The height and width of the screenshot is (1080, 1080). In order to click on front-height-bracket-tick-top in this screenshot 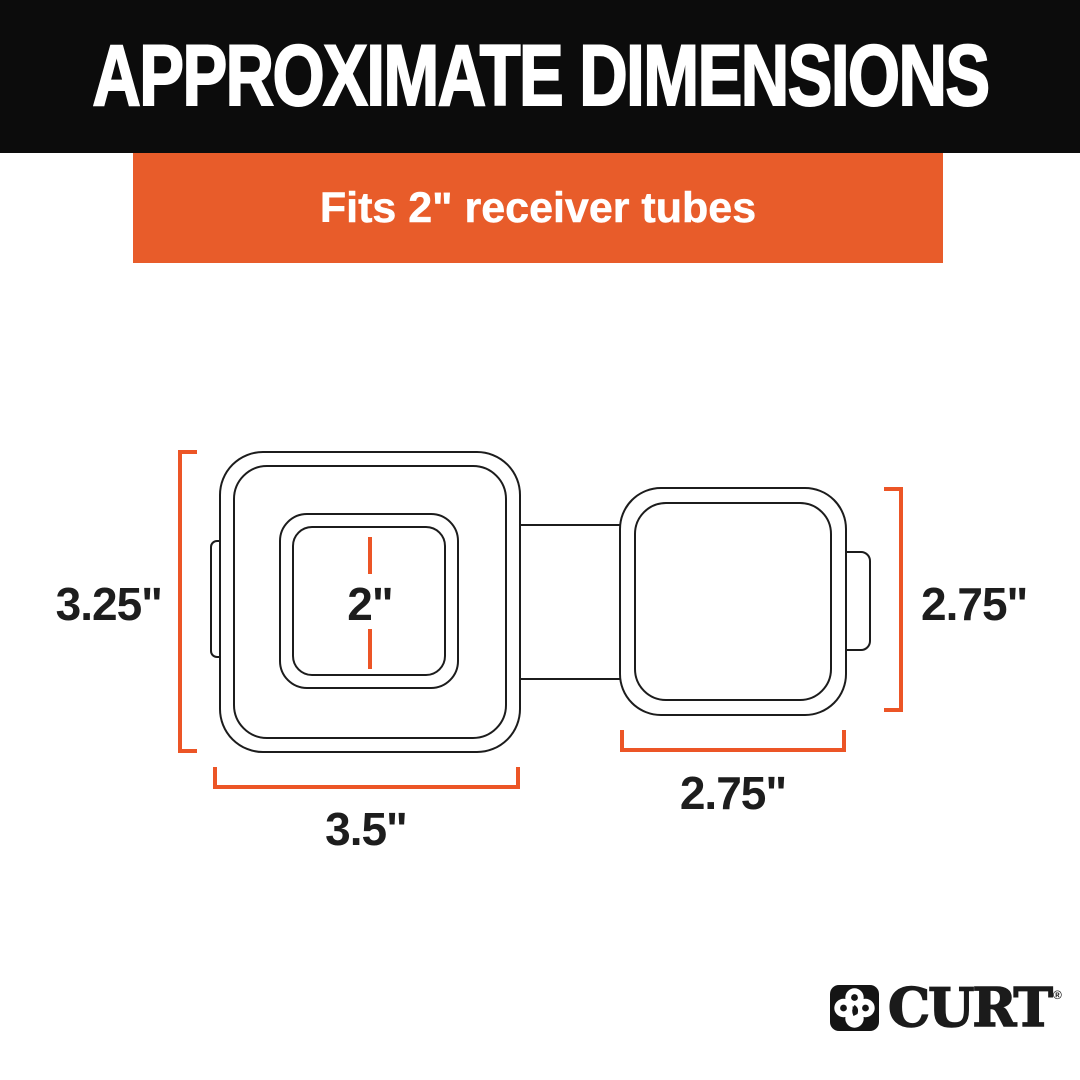, I will do `click(187, 452)`.